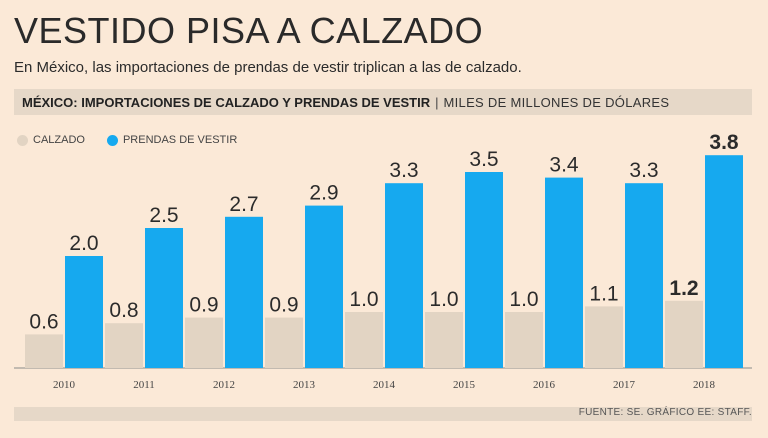 This screenshot has width=768, height=438. Describe the element at coordinates (180, 140) in the screenshot. I see `legend-label-prendas: PRENDAS DE VESTIR` at that location.